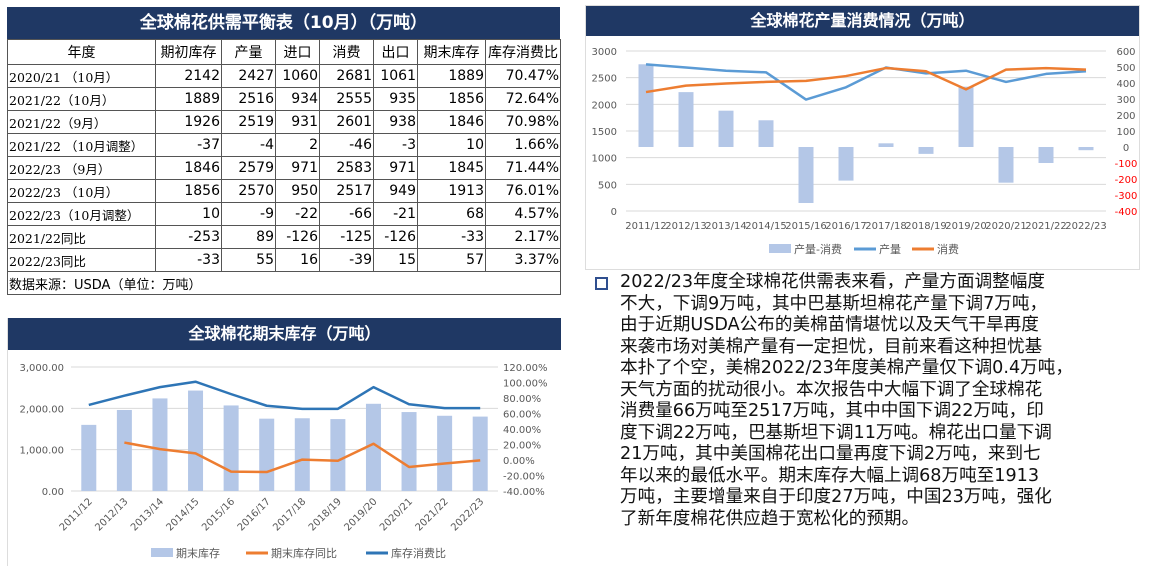 This screenshot has height=570, width=1153. Describe the element at coordinates (248, 214) in the screenshot. I see `cell-value: -9` at that location.